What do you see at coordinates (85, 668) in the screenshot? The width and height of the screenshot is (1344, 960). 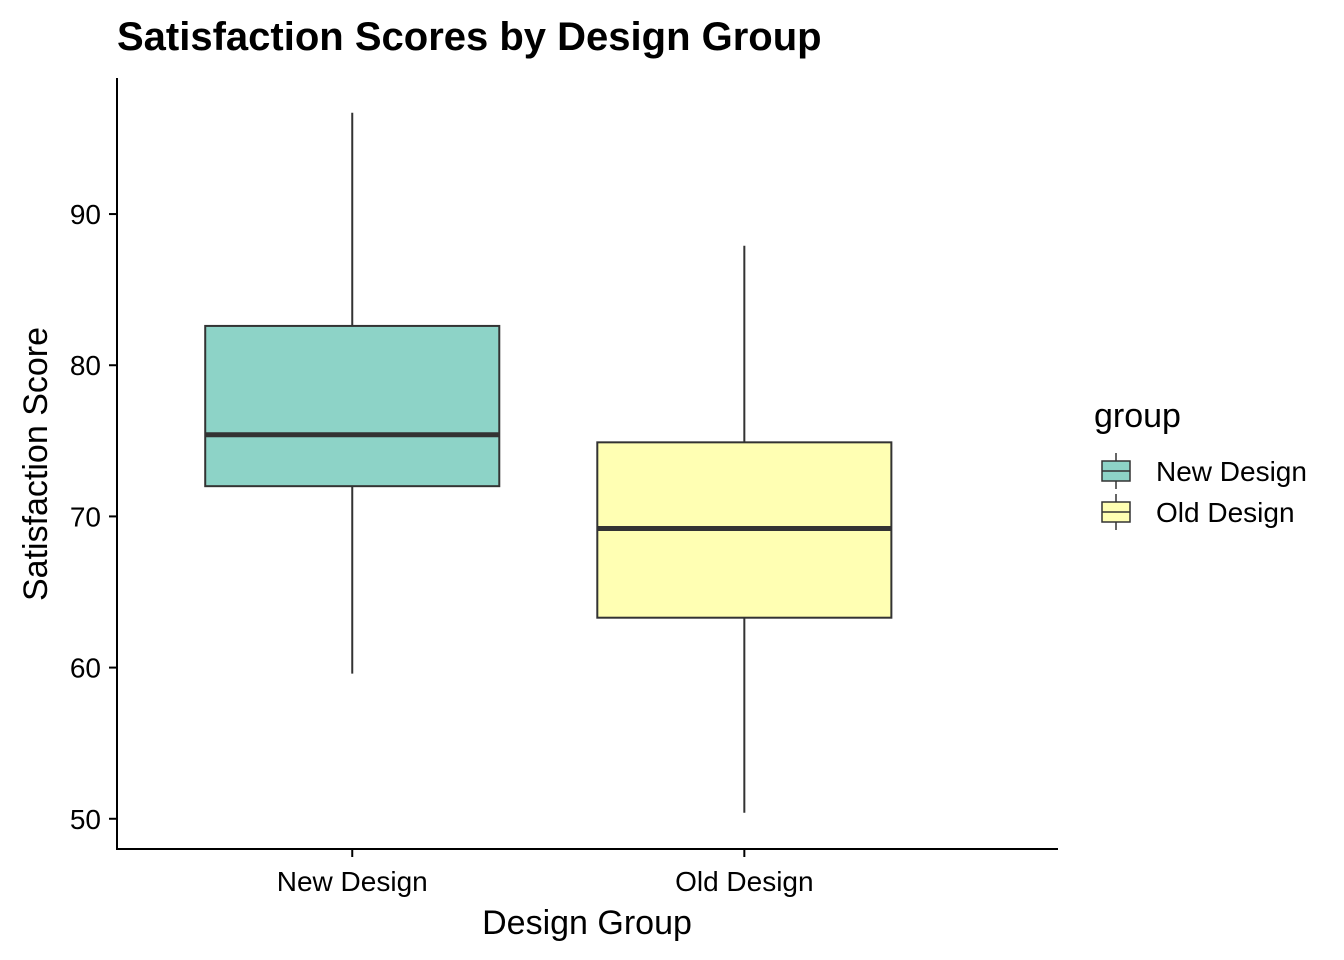 I see `y-tick-label: 60` at bounding box center [85, 668].